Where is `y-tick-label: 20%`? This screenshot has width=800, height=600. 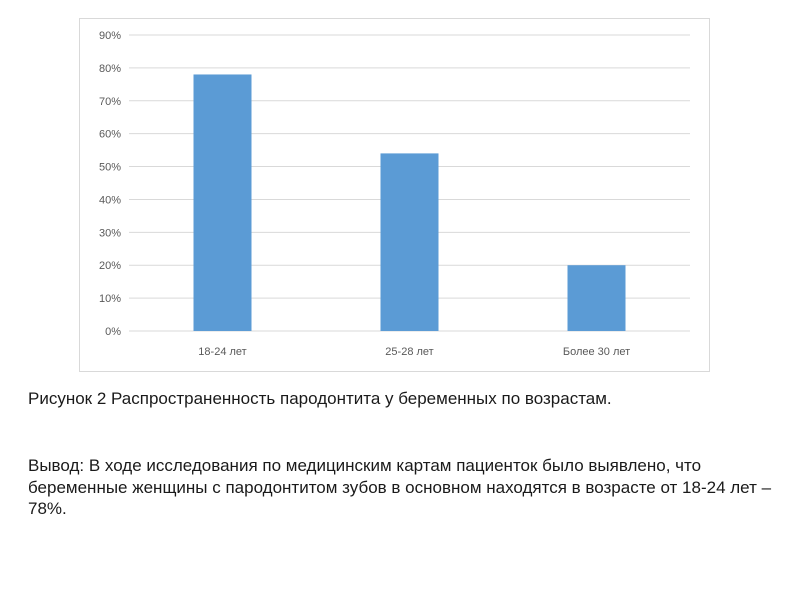 y-tick-label: 20% is located at coordinates (110, 266).